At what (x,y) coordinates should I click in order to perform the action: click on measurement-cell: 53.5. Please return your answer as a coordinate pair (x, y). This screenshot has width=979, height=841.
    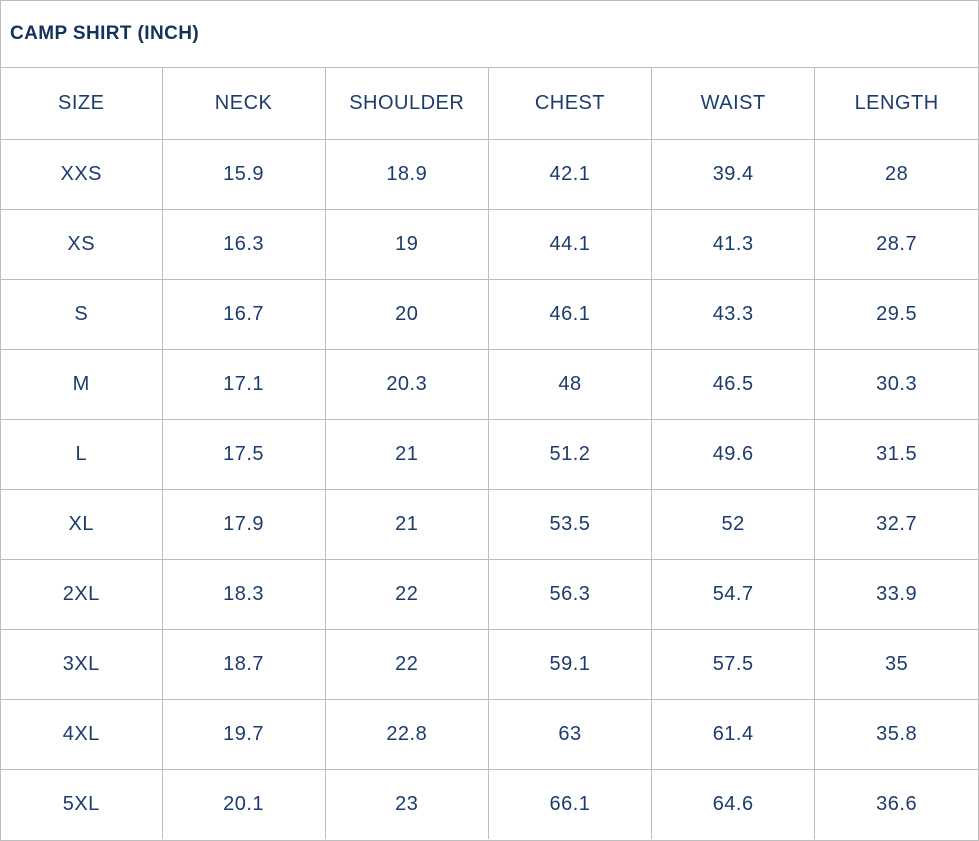
    Looking at the image, I should click on (570, 524).